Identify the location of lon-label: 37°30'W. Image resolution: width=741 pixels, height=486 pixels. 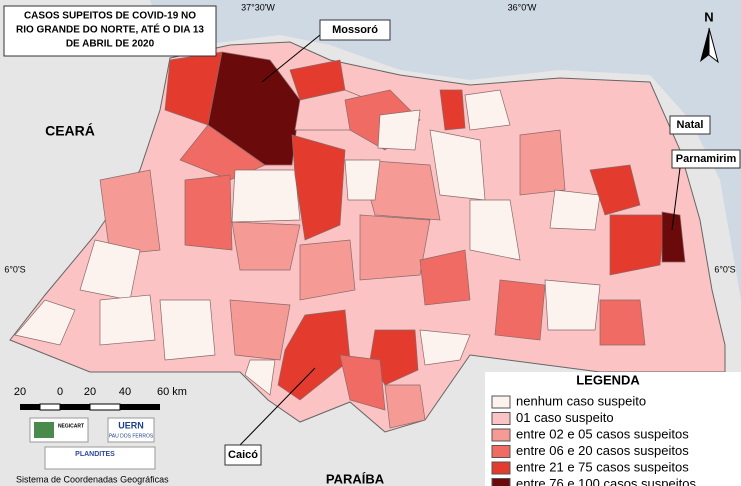
(258, 7).